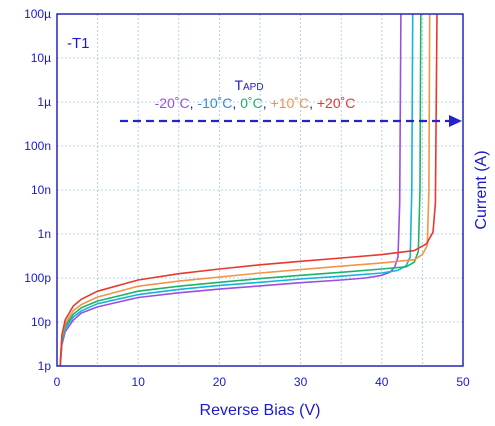 The height and width of the screenshot is (426, 495). What do you see at coordinates (291, 121) in the screenshot?
I see `temperature-arrow` at bounding box center [291, 121].